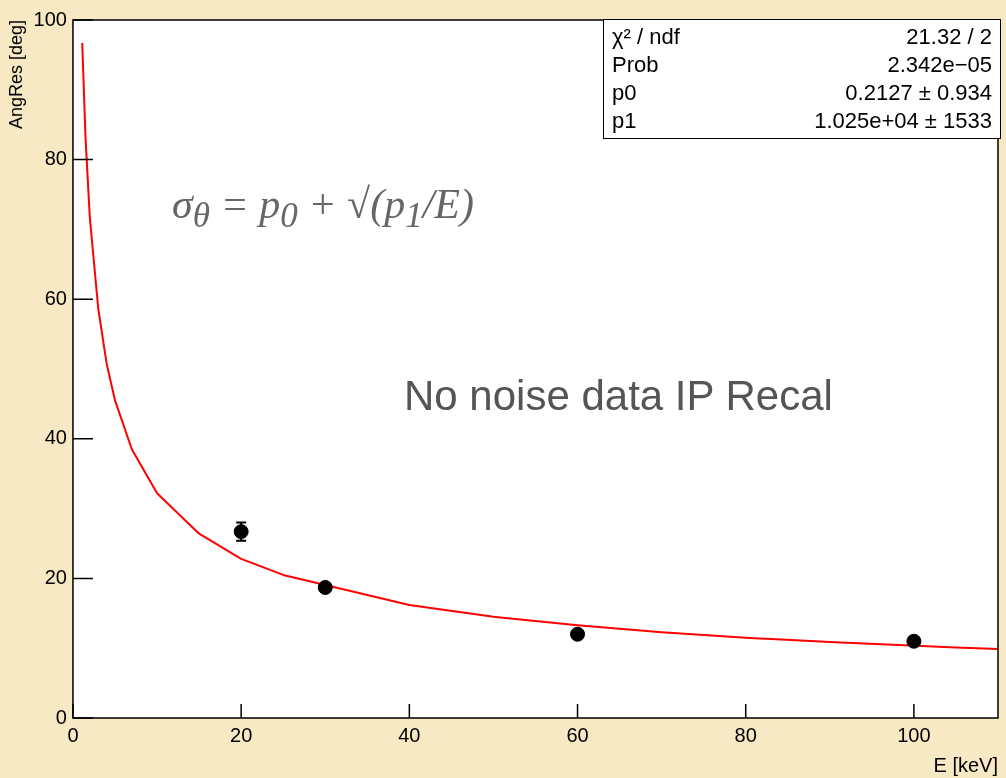 The height and width of the screenshot is (778, 1006). Describe the element at coordinates (409, 734) in the screenshot. I see `x-tick-label: 40` at that location.